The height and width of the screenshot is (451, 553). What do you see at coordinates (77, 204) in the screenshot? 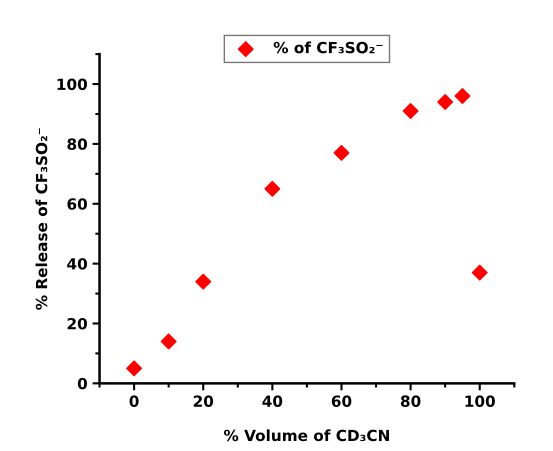
I see `y-tick-label: 60` at bounding box center [77, 204].